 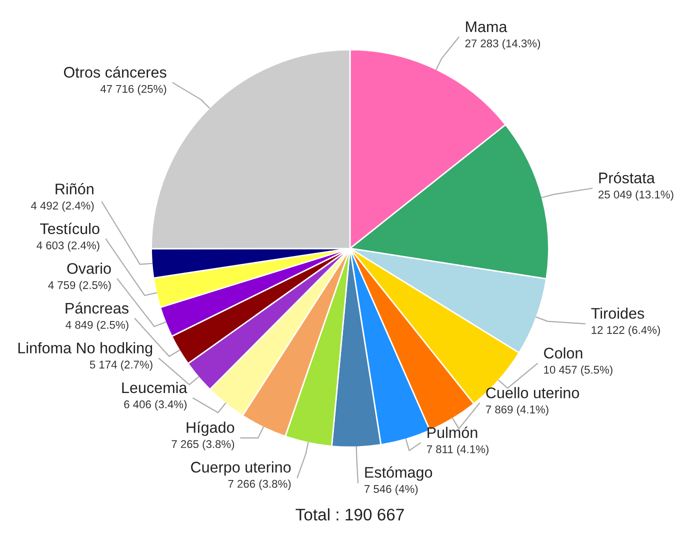 I want to click on slice-label: Otros cánceres, so click(x=115, y=72).